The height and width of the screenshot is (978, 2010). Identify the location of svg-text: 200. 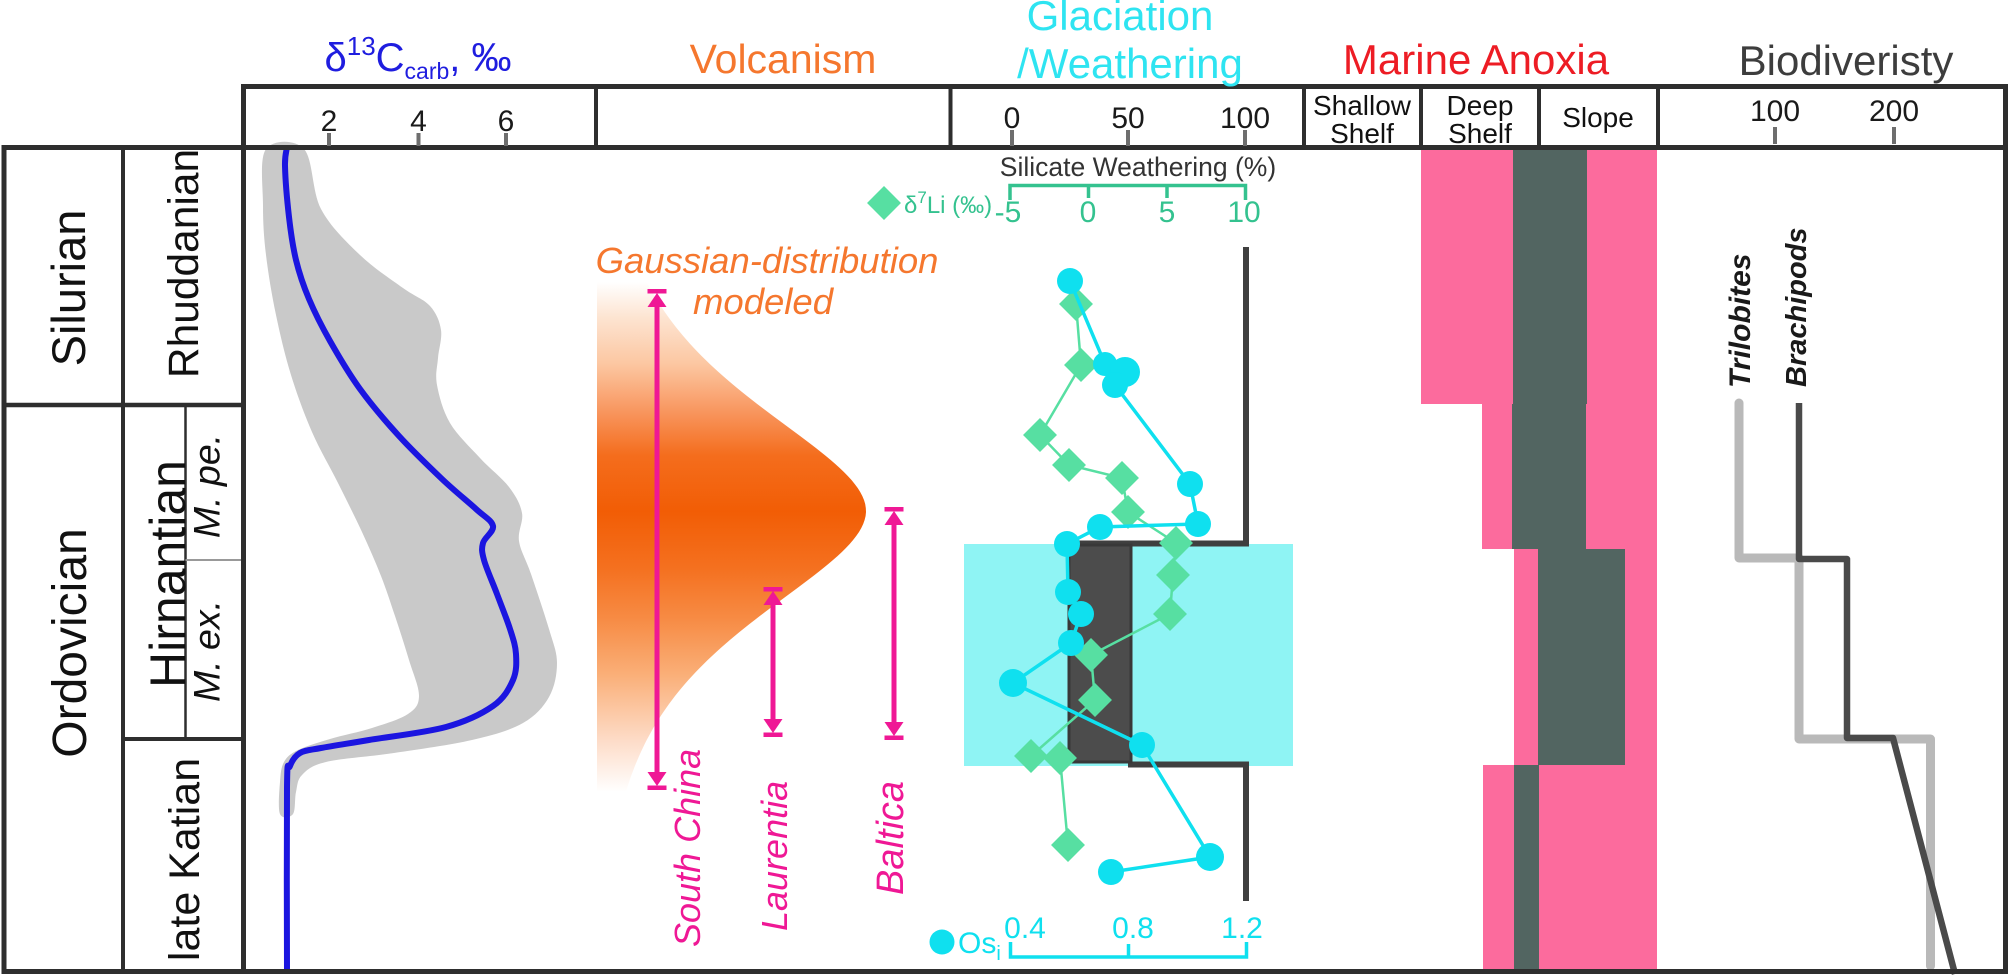
(1894, 111).